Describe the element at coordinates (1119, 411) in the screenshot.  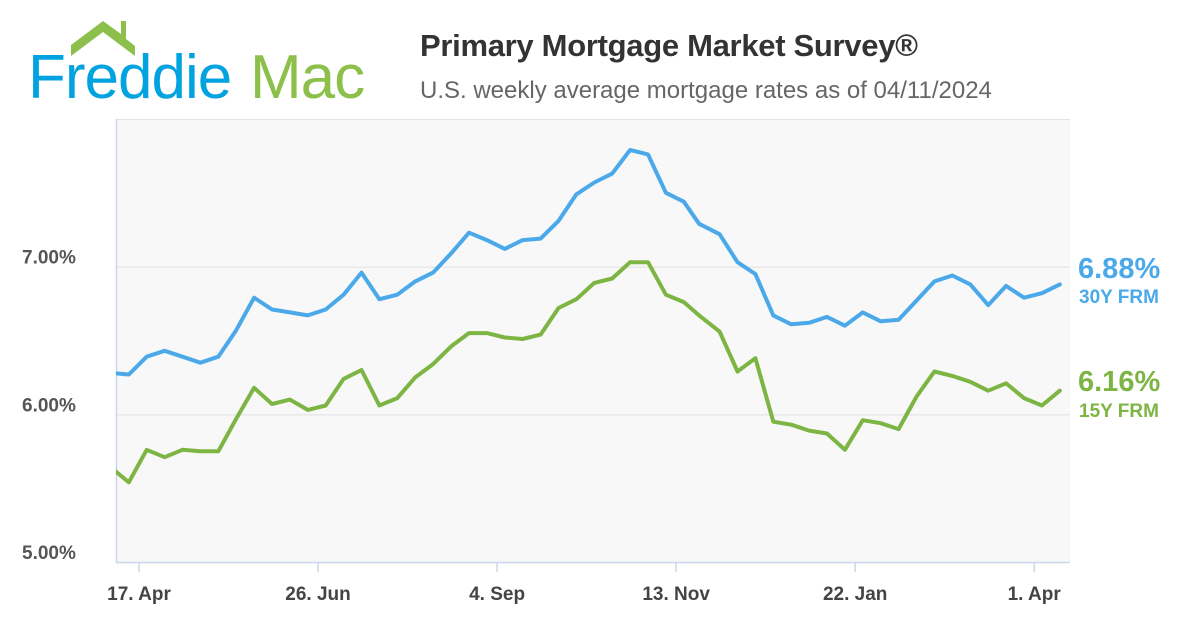
I see `series-name-label: 15Y FRM` at that location.